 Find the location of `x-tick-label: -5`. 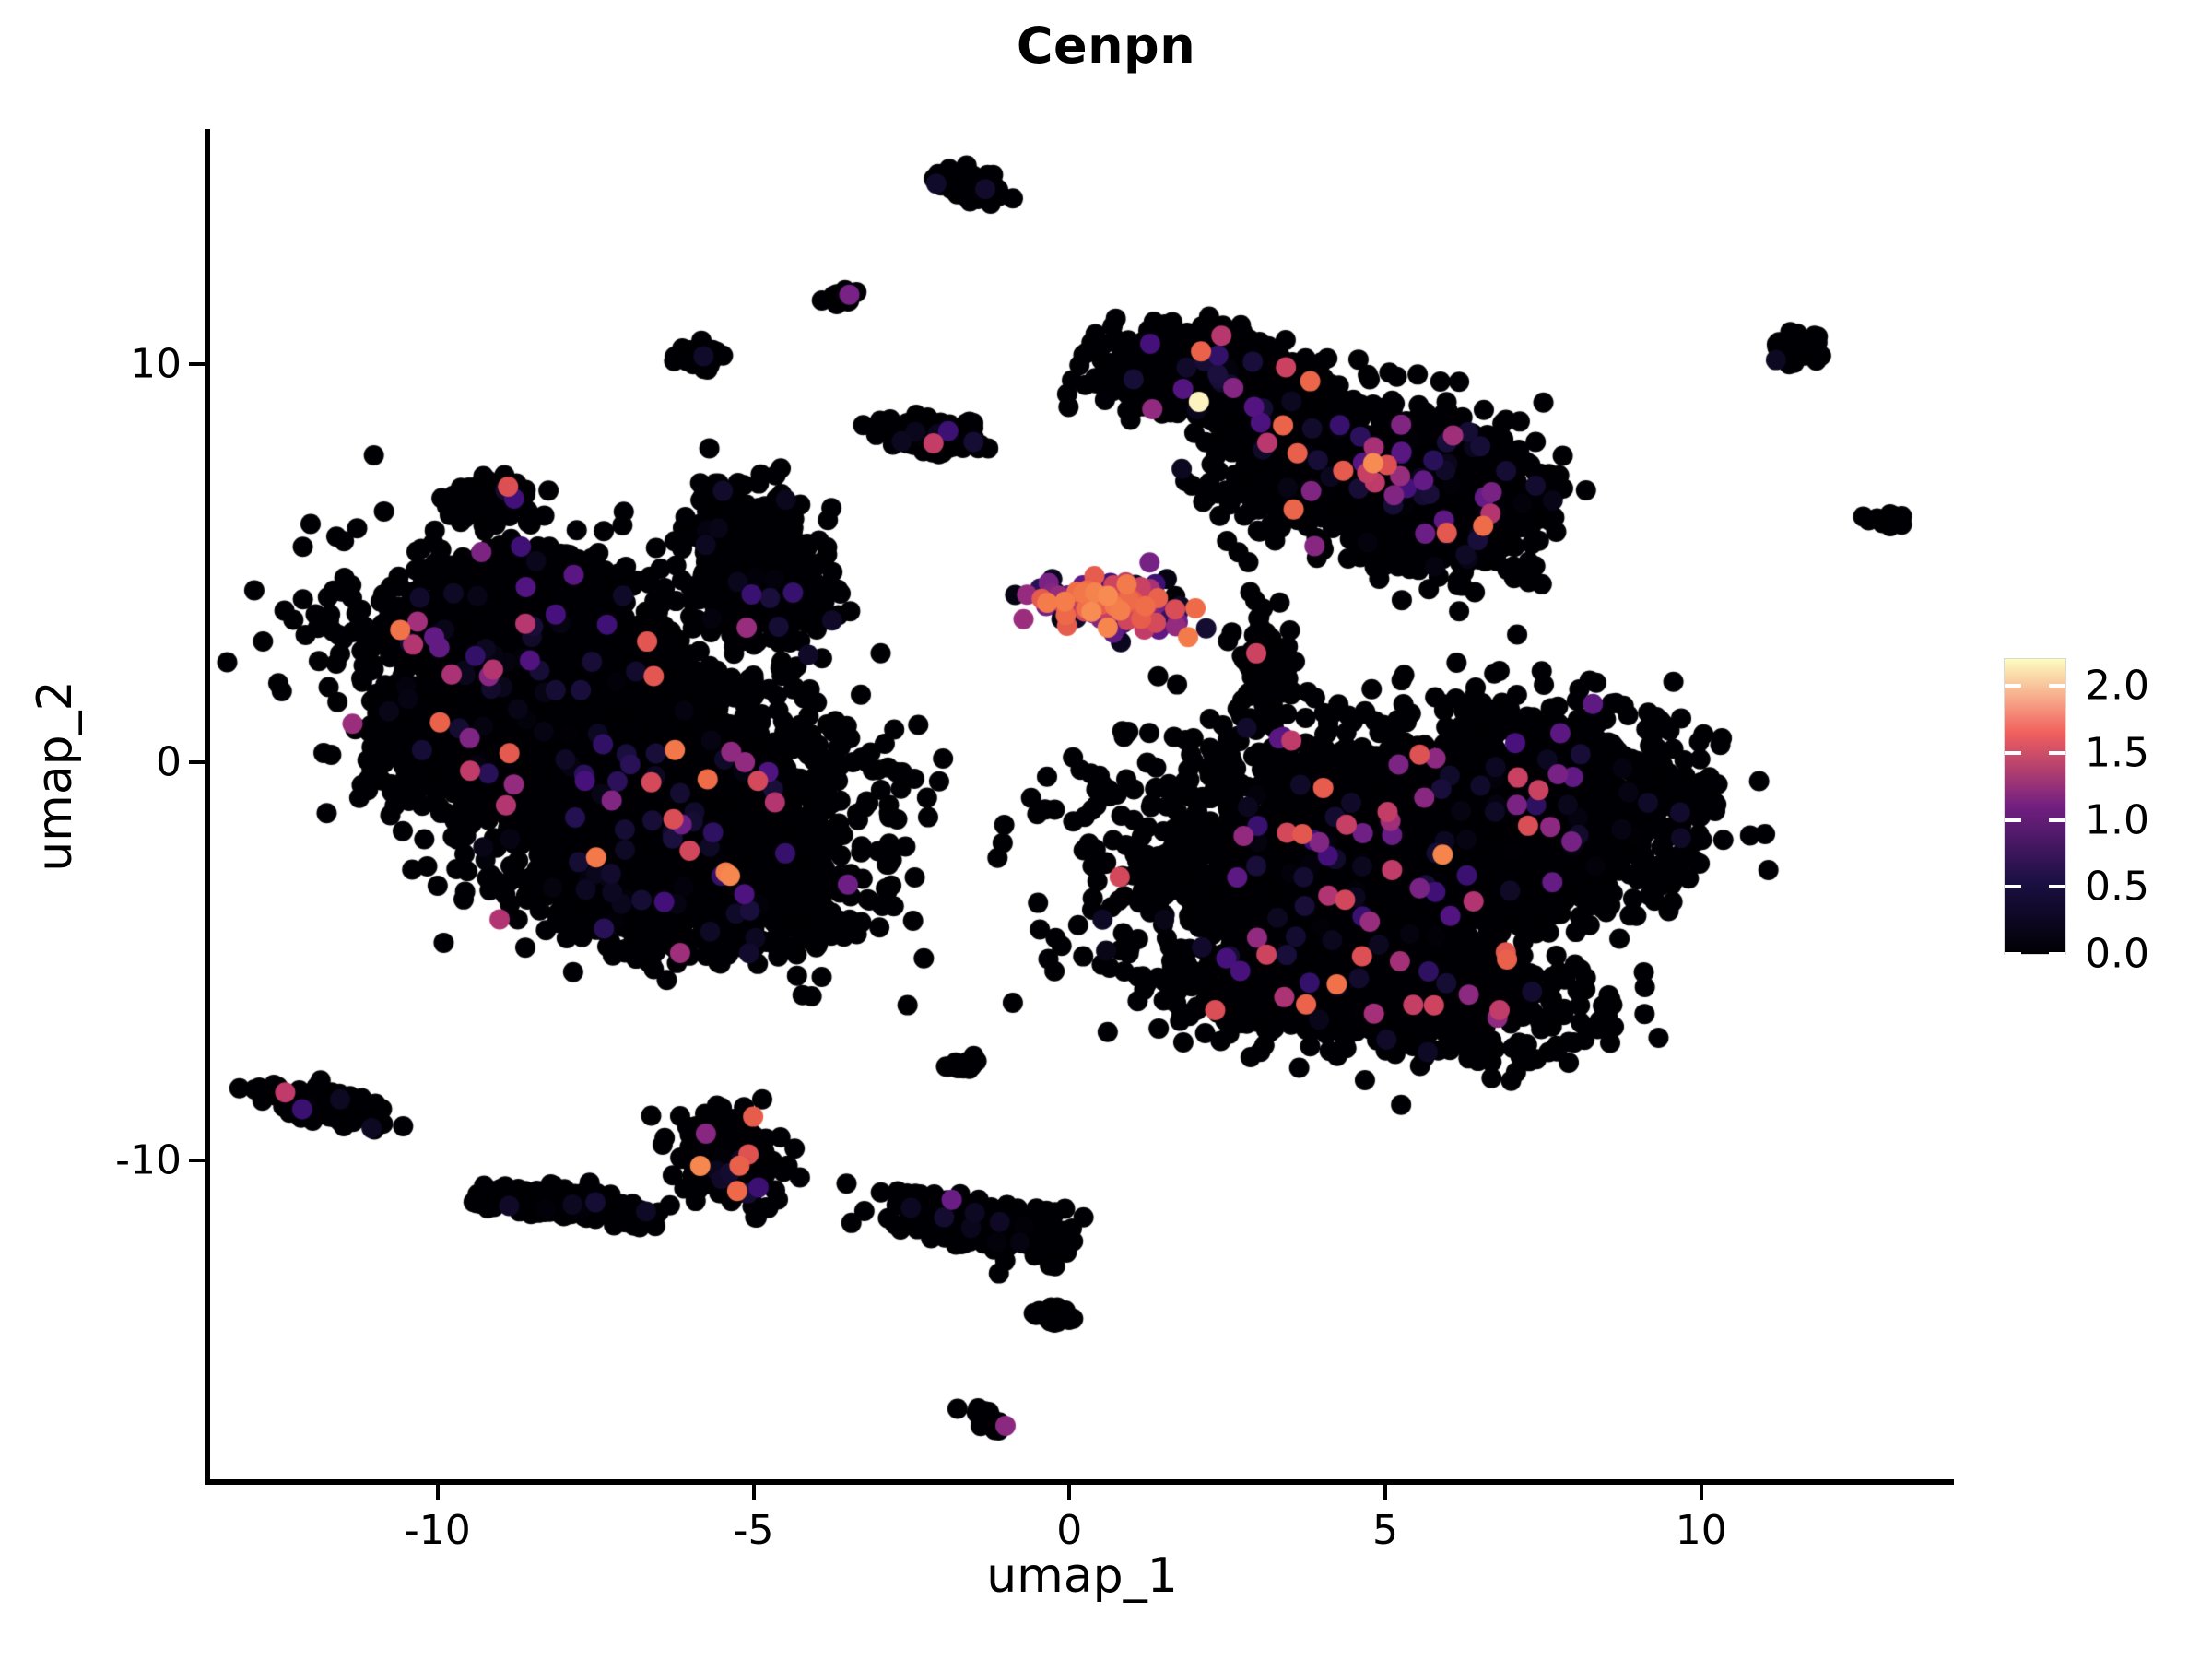

x-tick-label: -5 is located at coordinates (753, 1530).